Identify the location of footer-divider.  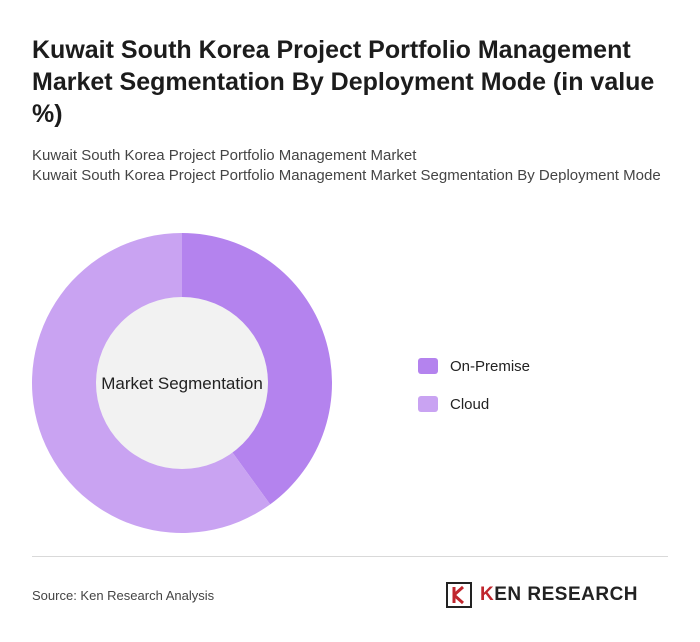
(350, 556).